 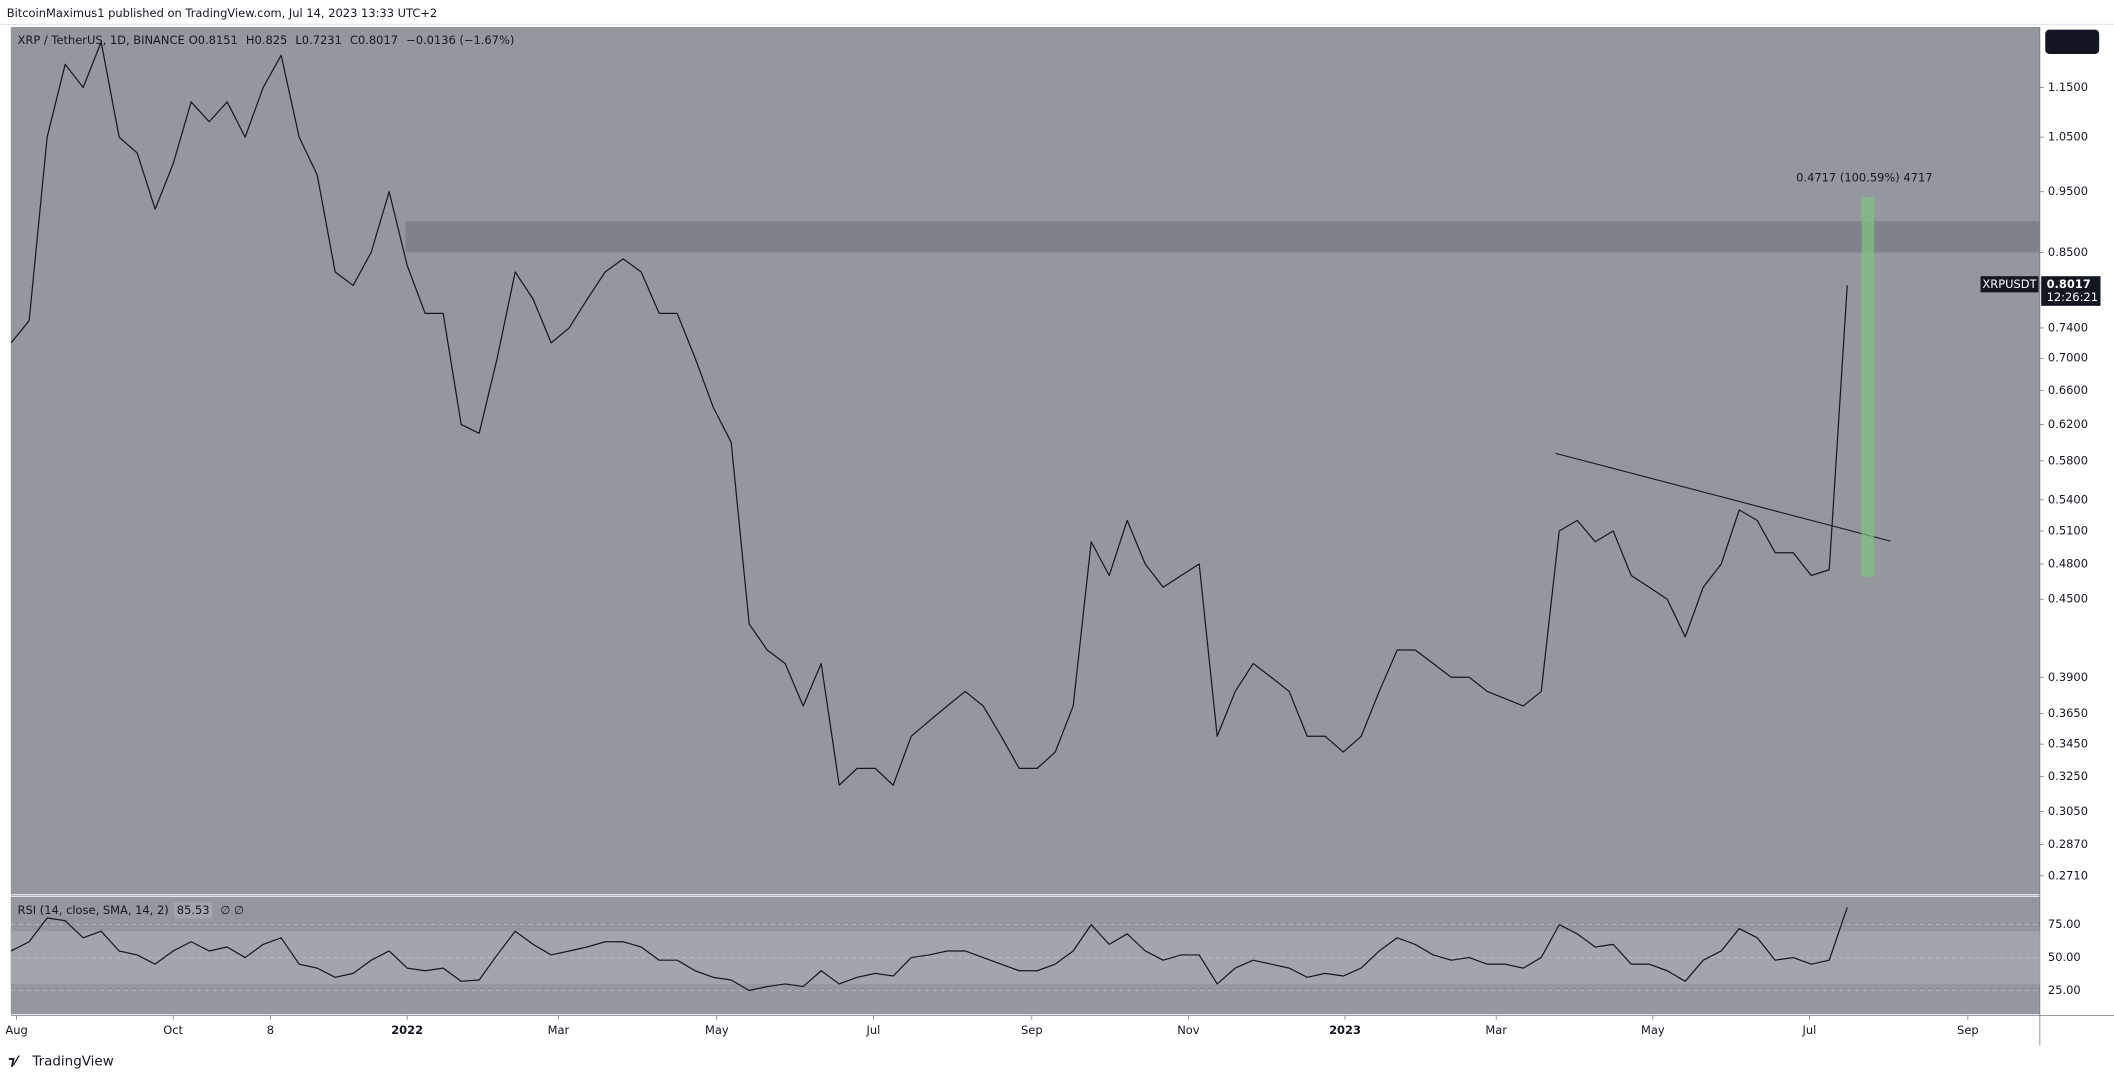 What do you see at coordinates (2068, 358) in the screenshot?
I see `y-tick-label: 0.7000` at bounding box center [2068, 358].